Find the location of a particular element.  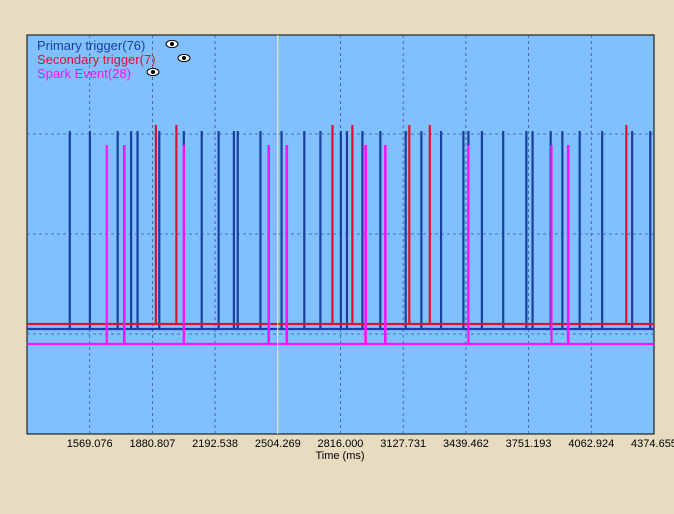

x-tick-label: 1880.807 is located at coordinates (152, 444).